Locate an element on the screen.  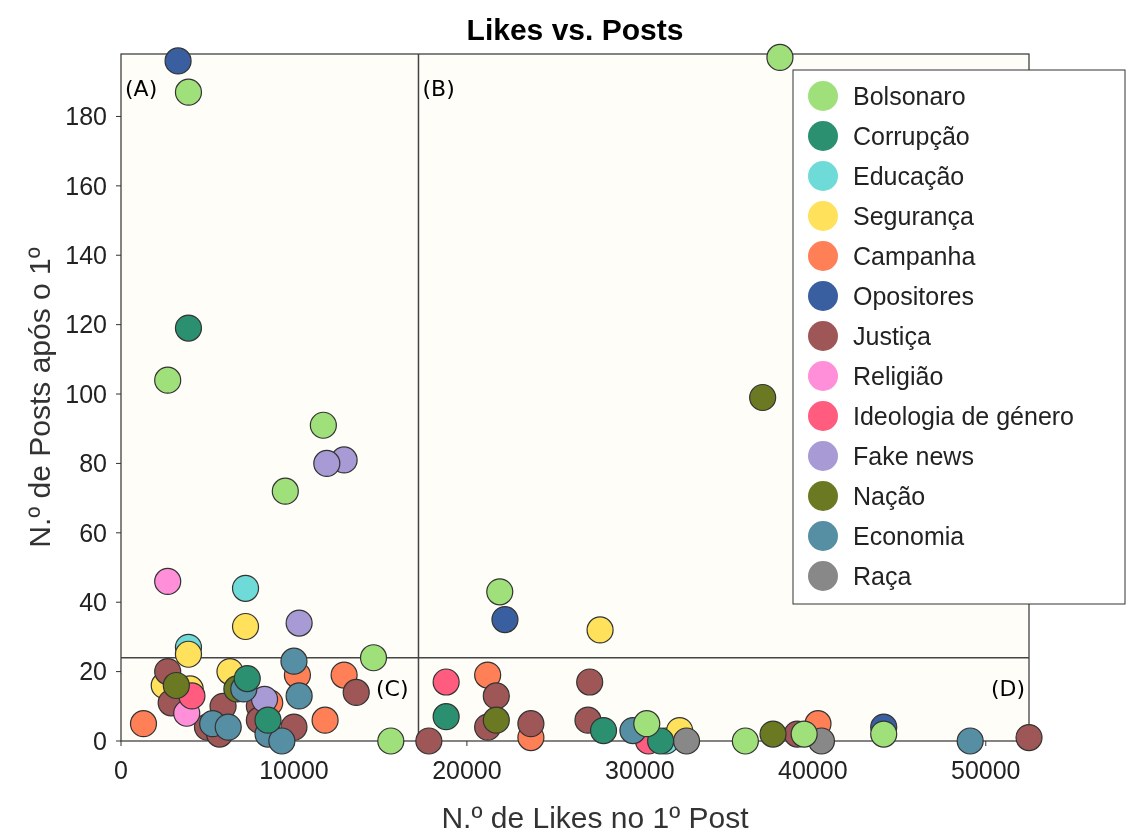
x-axis-title: N.º de Likes no 1º Post is located at coordinates (595, 817).